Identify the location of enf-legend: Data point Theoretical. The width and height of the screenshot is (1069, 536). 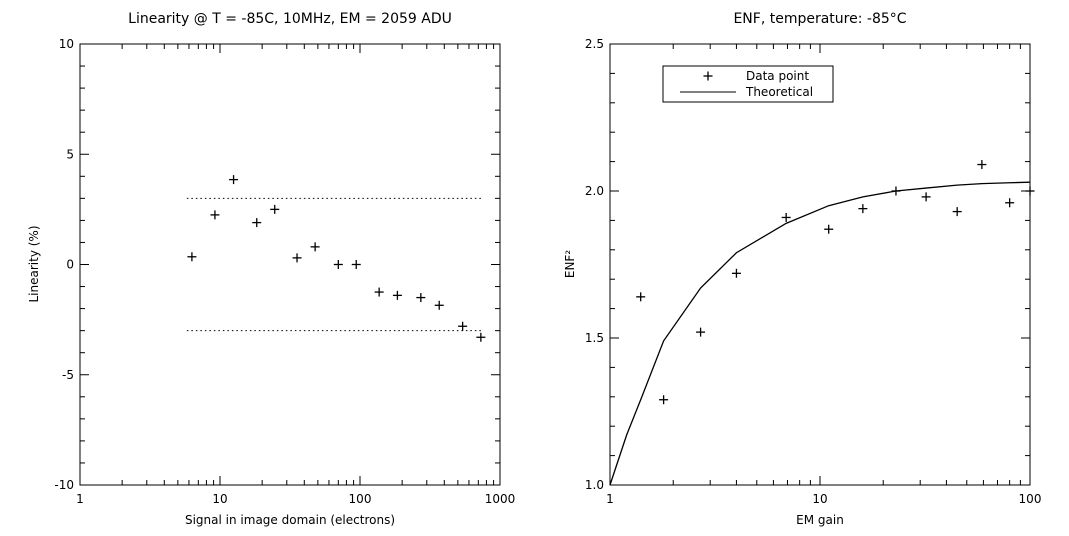
(748, 84).